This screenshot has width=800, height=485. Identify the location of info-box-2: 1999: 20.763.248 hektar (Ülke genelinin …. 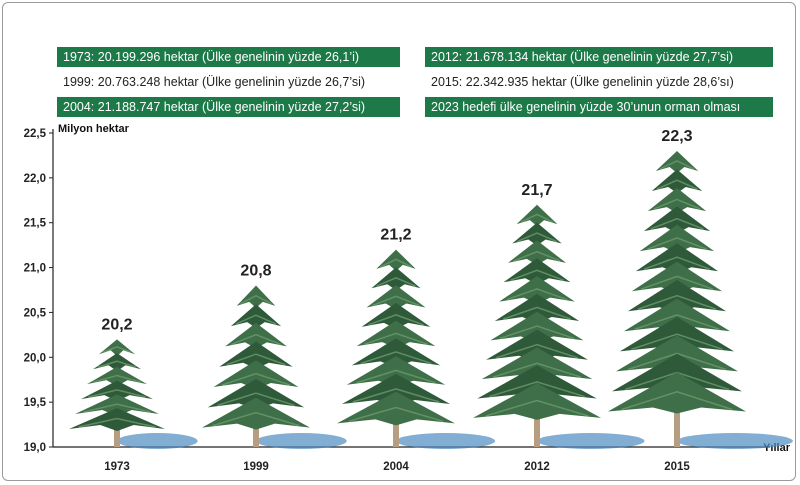
(214, 82).